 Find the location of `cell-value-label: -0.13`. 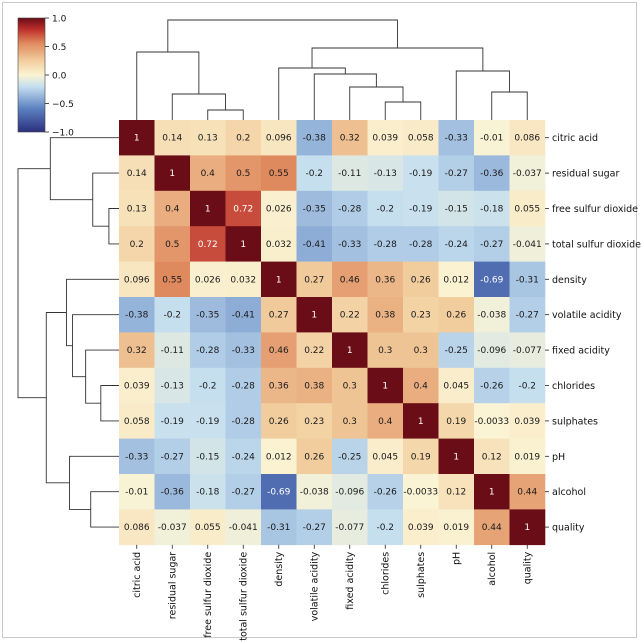

cell-value-label: -0.13 is located at coordinates (172, 387).